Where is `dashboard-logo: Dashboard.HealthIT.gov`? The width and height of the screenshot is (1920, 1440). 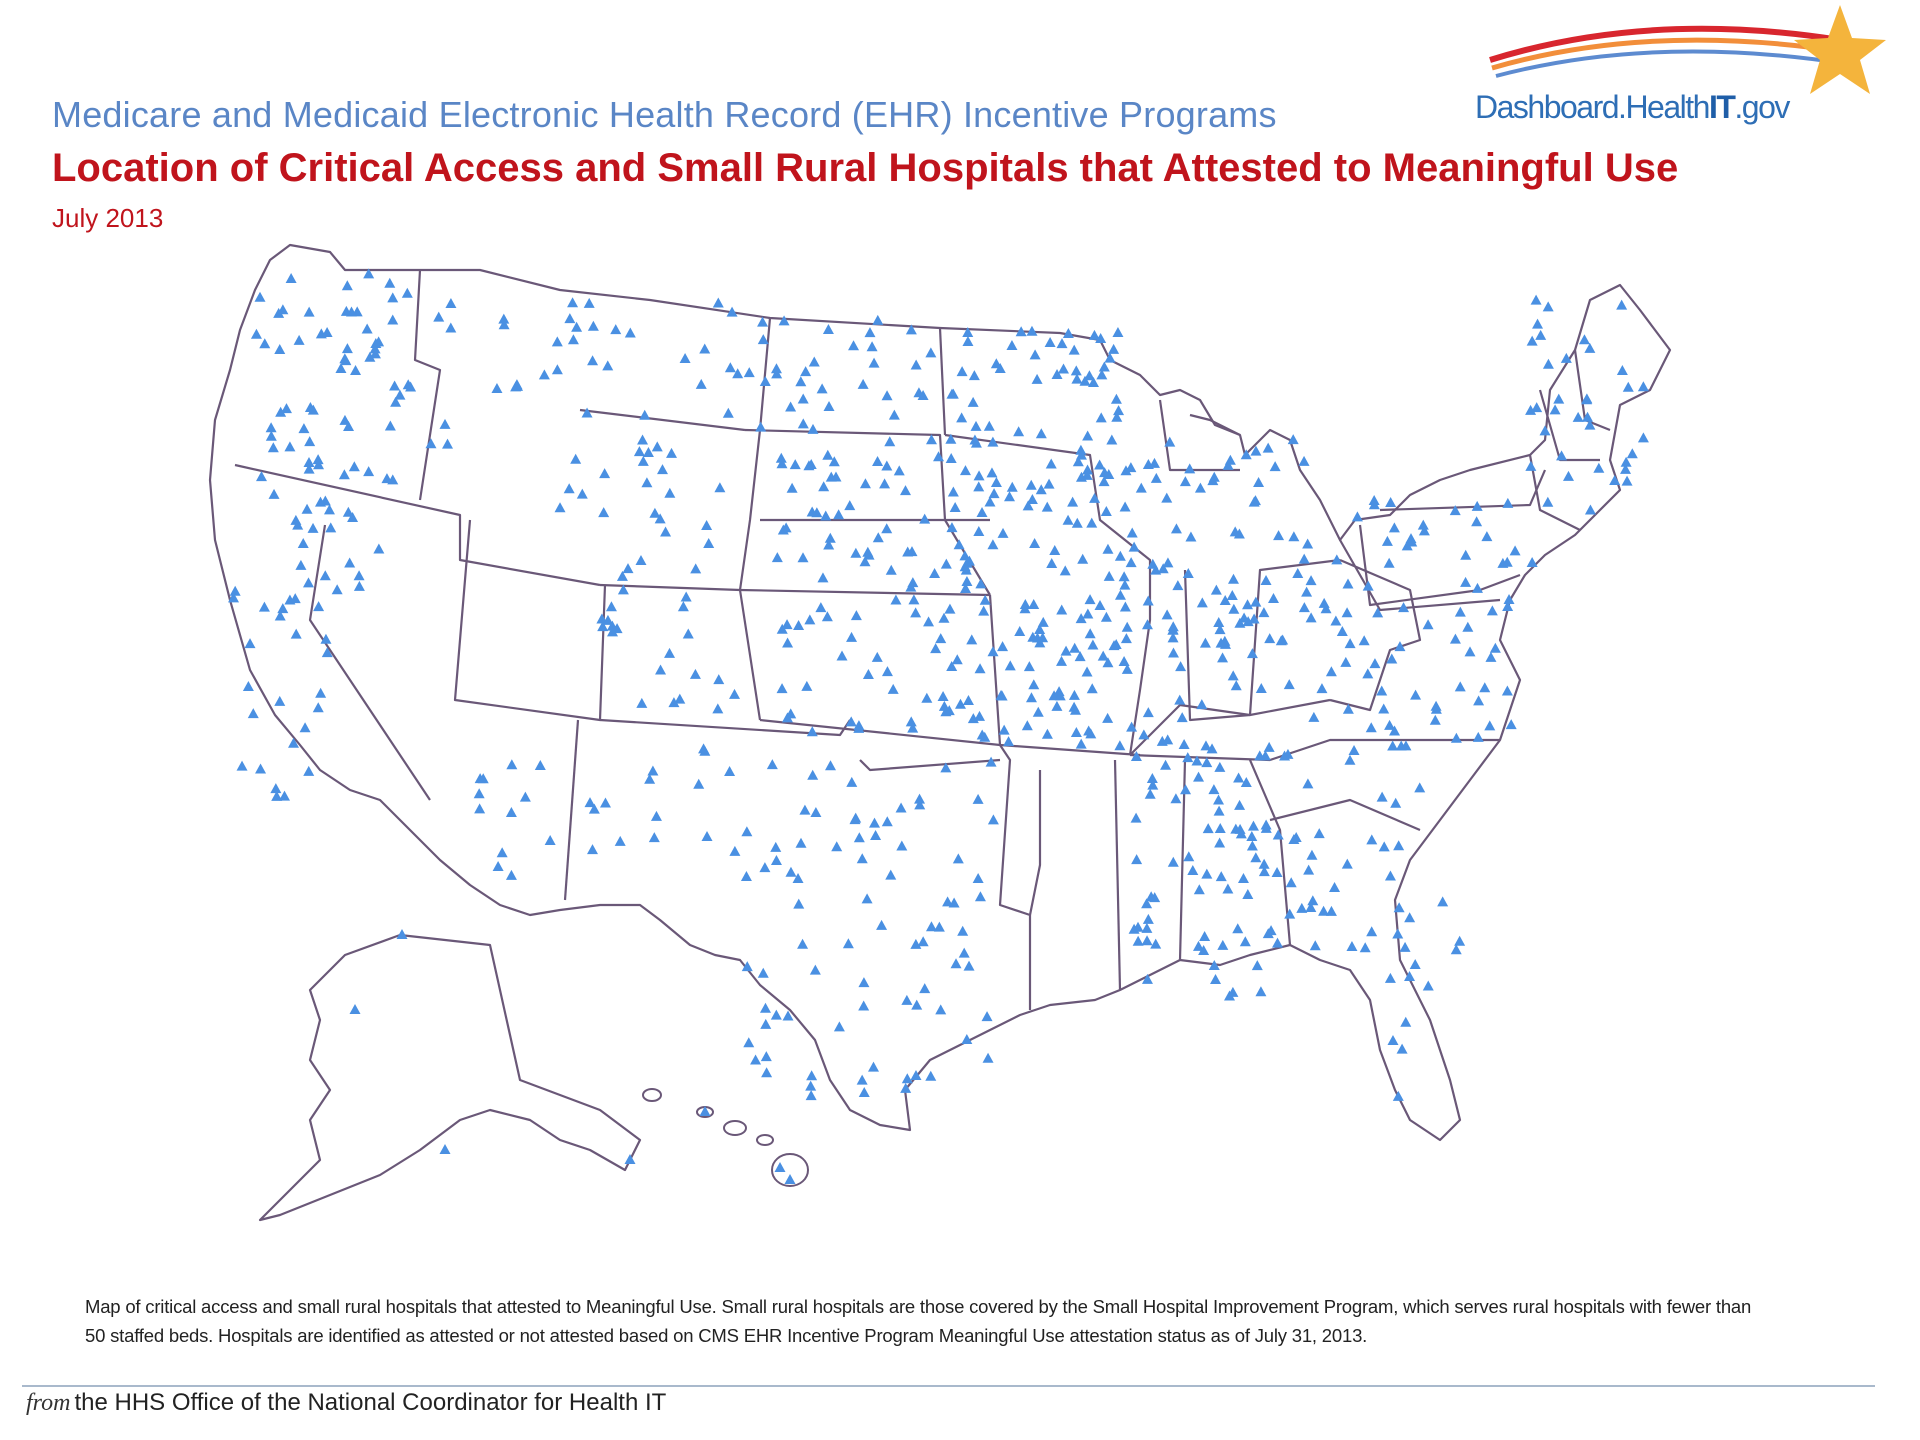 dashboard-logo: Dashboard.HealthIT.gov is located at coordinates (1655, 70).